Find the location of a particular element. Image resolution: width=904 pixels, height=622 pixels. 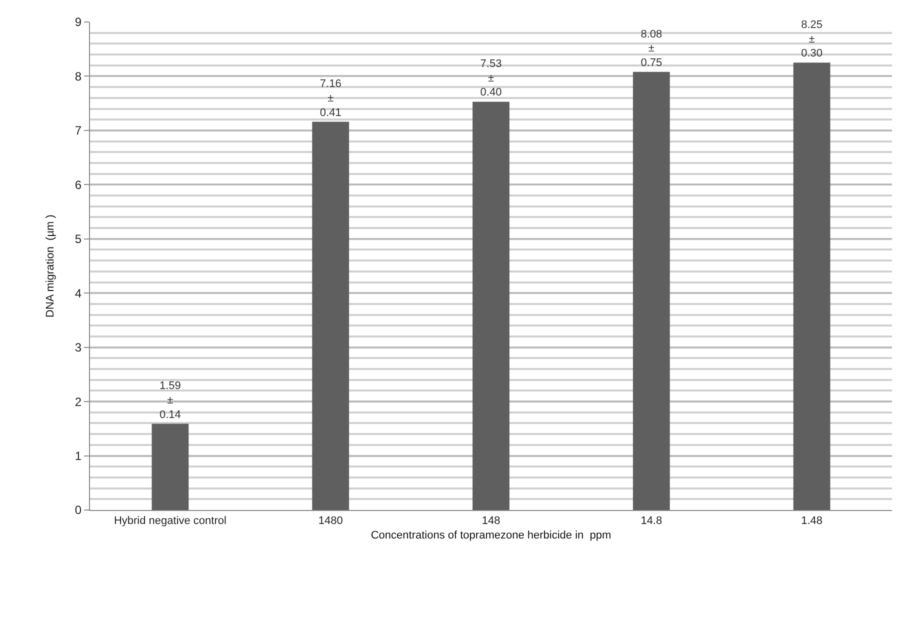

y-tick-label: 9 is located at coordinates (78, 22).